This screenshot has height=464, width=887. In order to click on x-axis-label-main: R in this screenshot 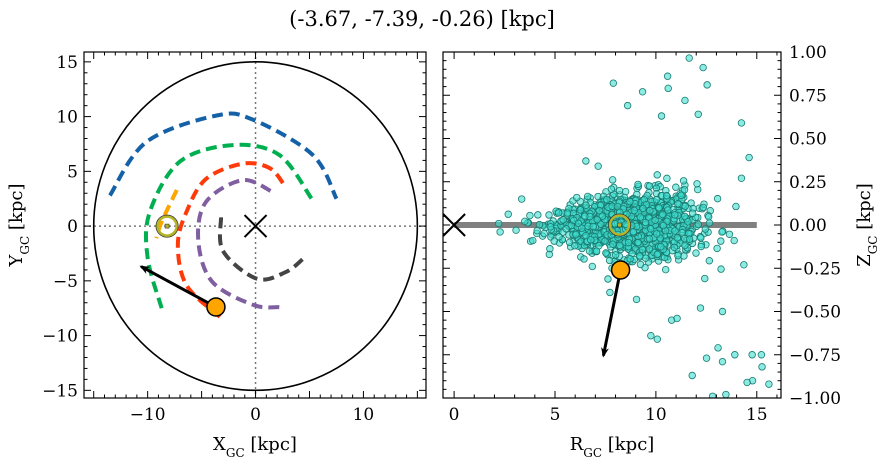, I will do `click(577, 444)`.